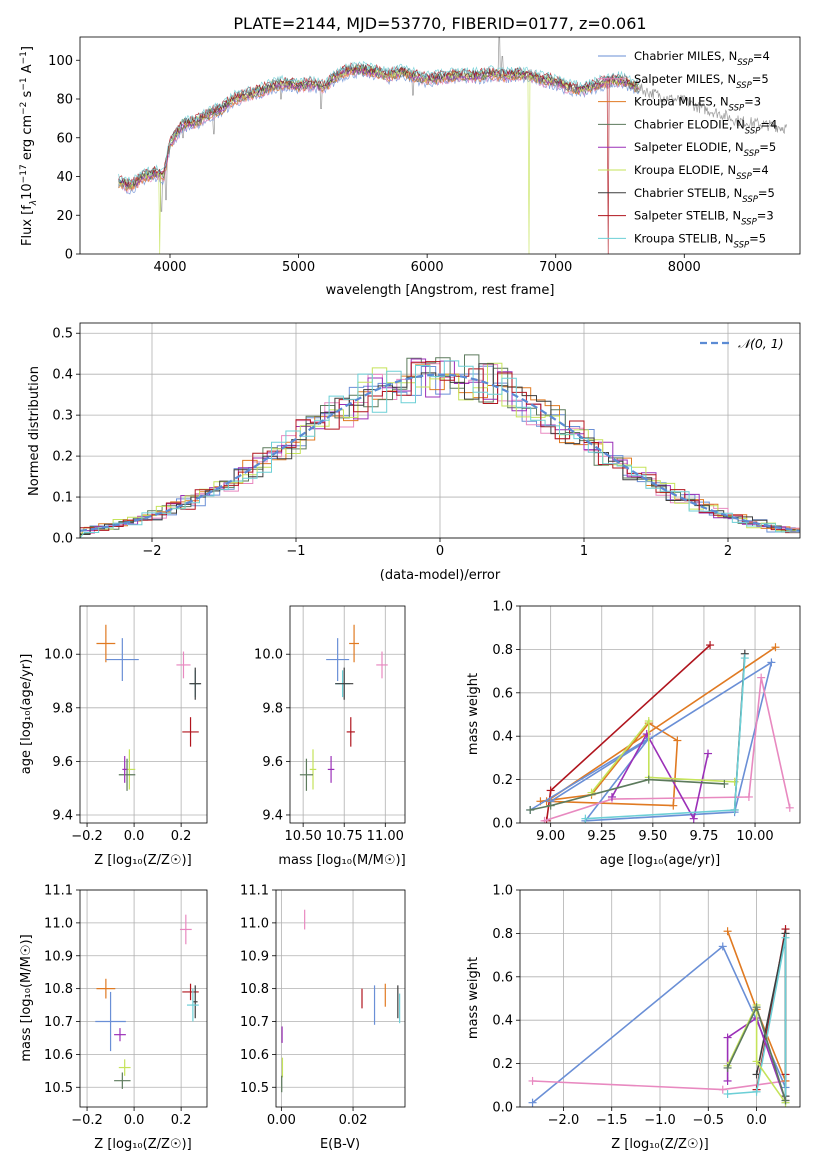 The width and height of the screenshot is (819, 1170). What do you see at coordinates (555, 267) in the screenshot?
I see `x-tick-label: 7000` at bounding box center [555, 267].